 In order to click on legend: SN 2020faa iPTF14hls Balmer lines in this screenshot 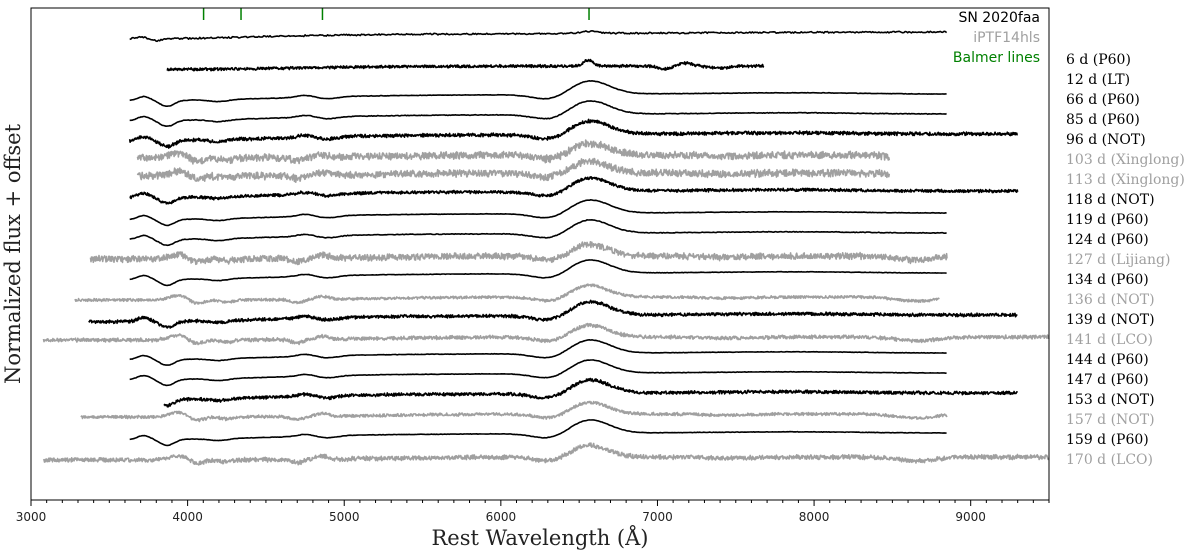, I will do `click(996, 38)`.